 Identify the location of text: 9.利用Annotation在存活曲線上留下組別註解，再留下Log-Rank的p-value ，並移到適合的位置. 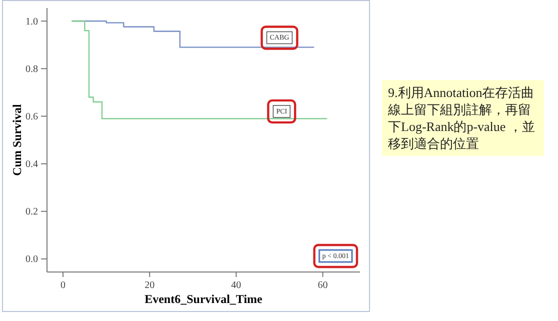
(462, 118).